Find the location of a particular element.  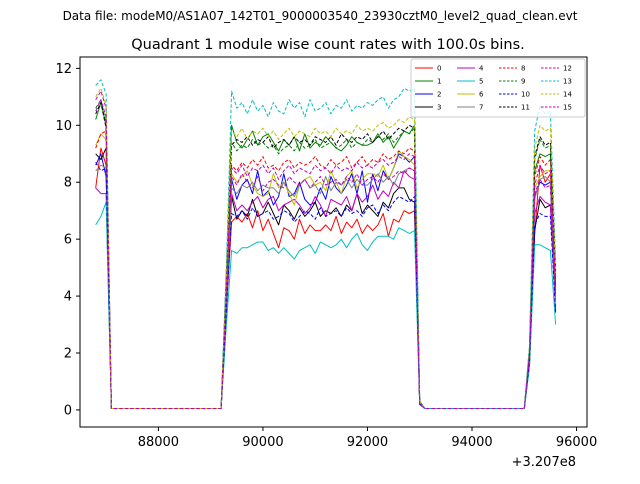

y-tick-label: 4 is located at coordinates (68, 297).